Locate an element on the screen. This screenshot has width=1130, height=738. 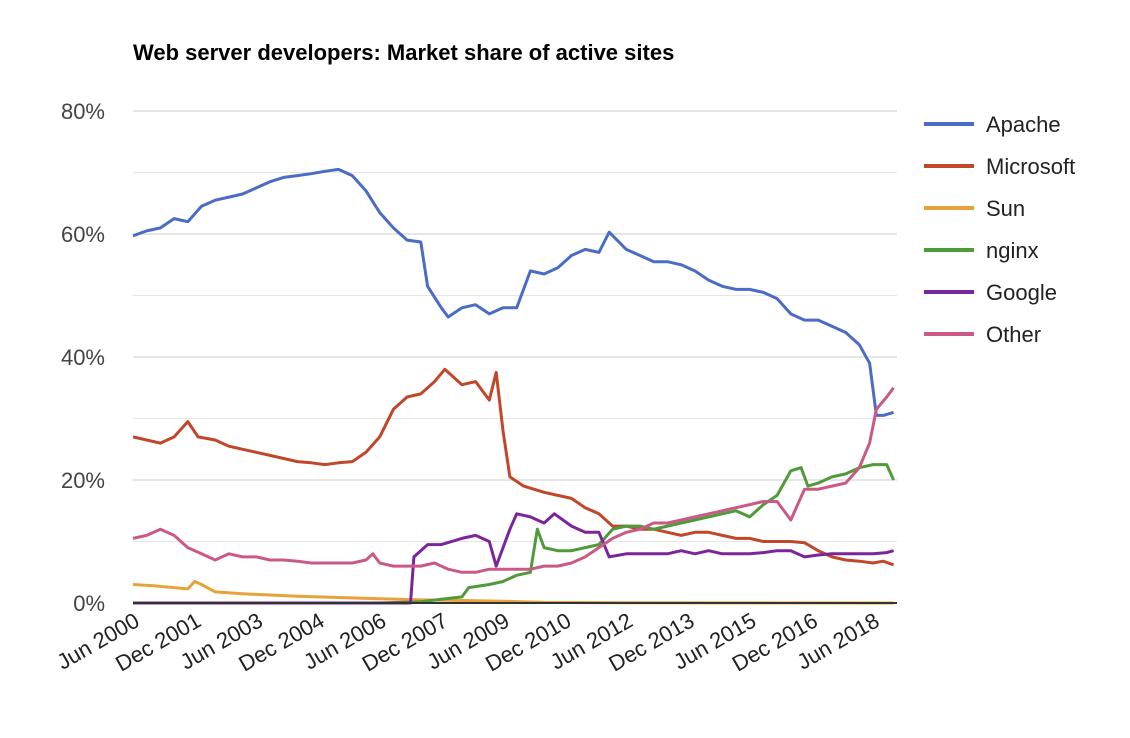
legend-label-other: Other is located at coordinates (1013, 334).